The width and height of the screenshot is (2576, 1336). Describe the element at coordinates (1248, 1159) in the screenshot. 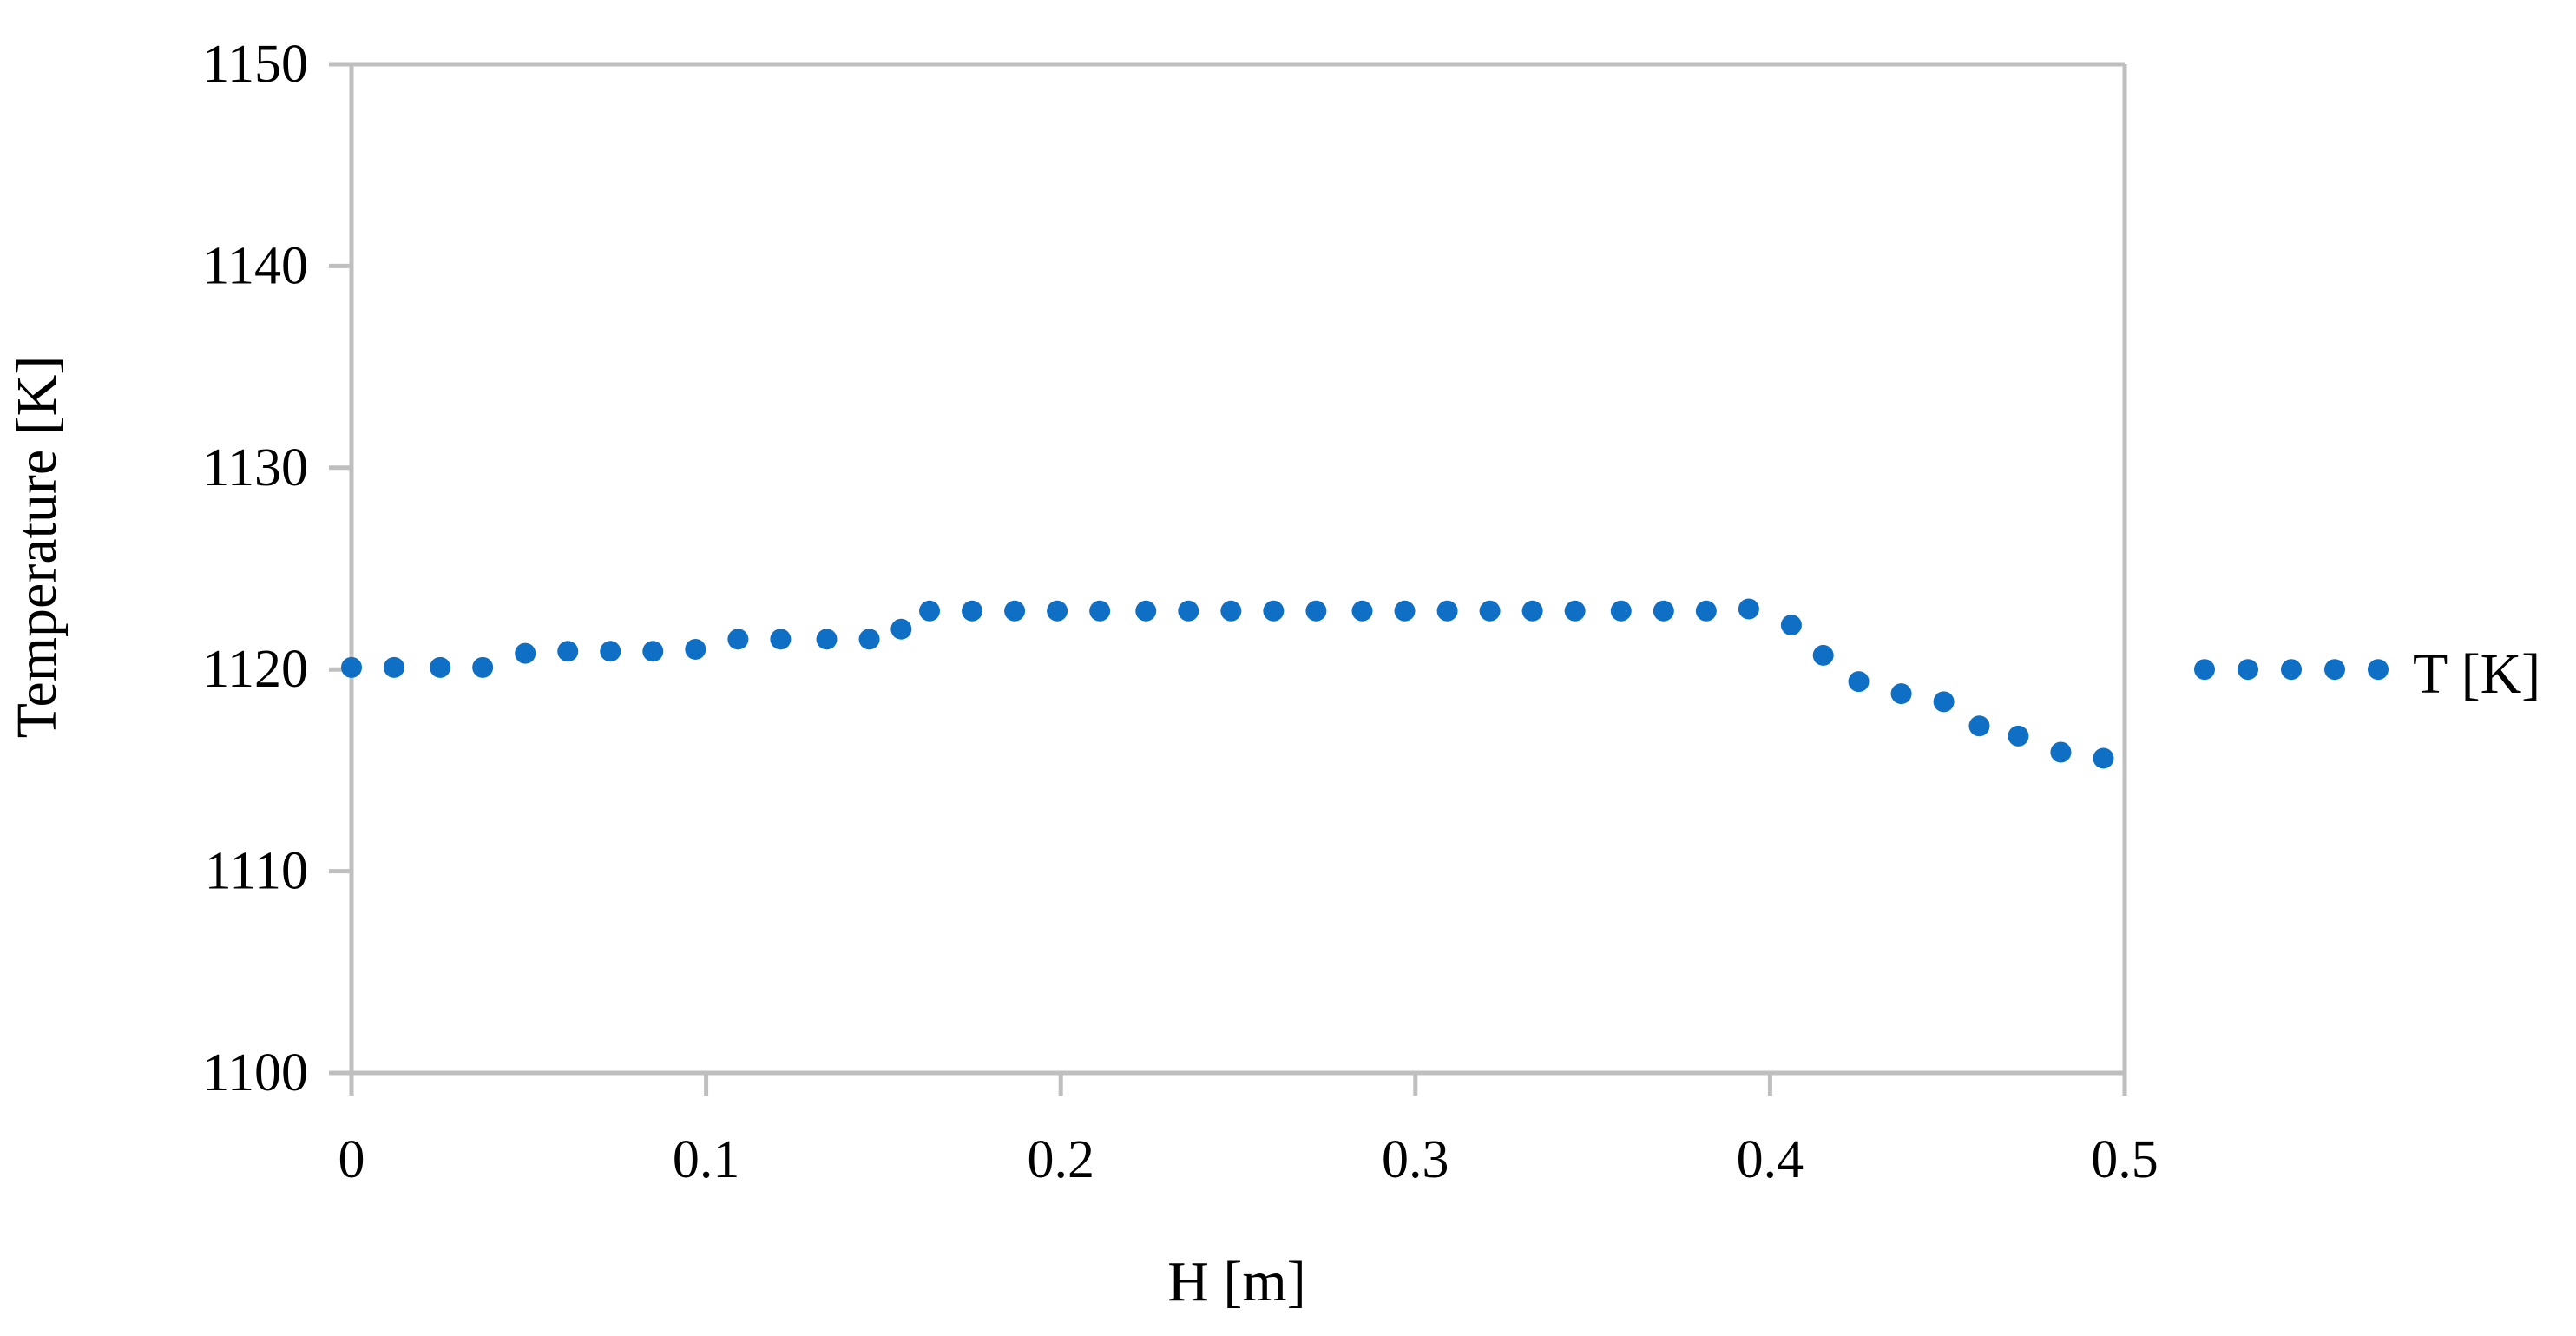

I see `x-tick-labels: 0 0.1 0.2 0.3 0.4 0.5` at that location.